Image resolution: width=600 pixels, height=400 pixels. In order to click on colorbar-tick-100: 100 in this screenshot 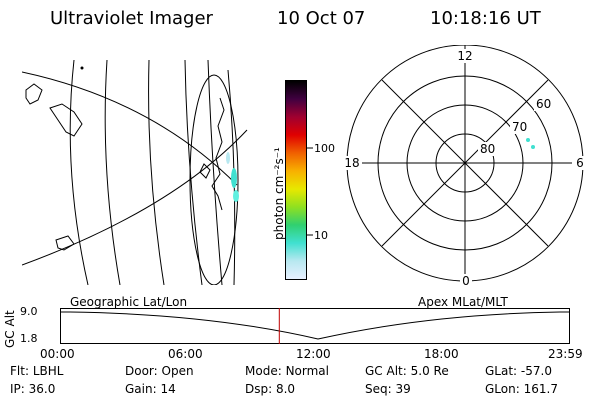, I will do `click(324, 148)`.